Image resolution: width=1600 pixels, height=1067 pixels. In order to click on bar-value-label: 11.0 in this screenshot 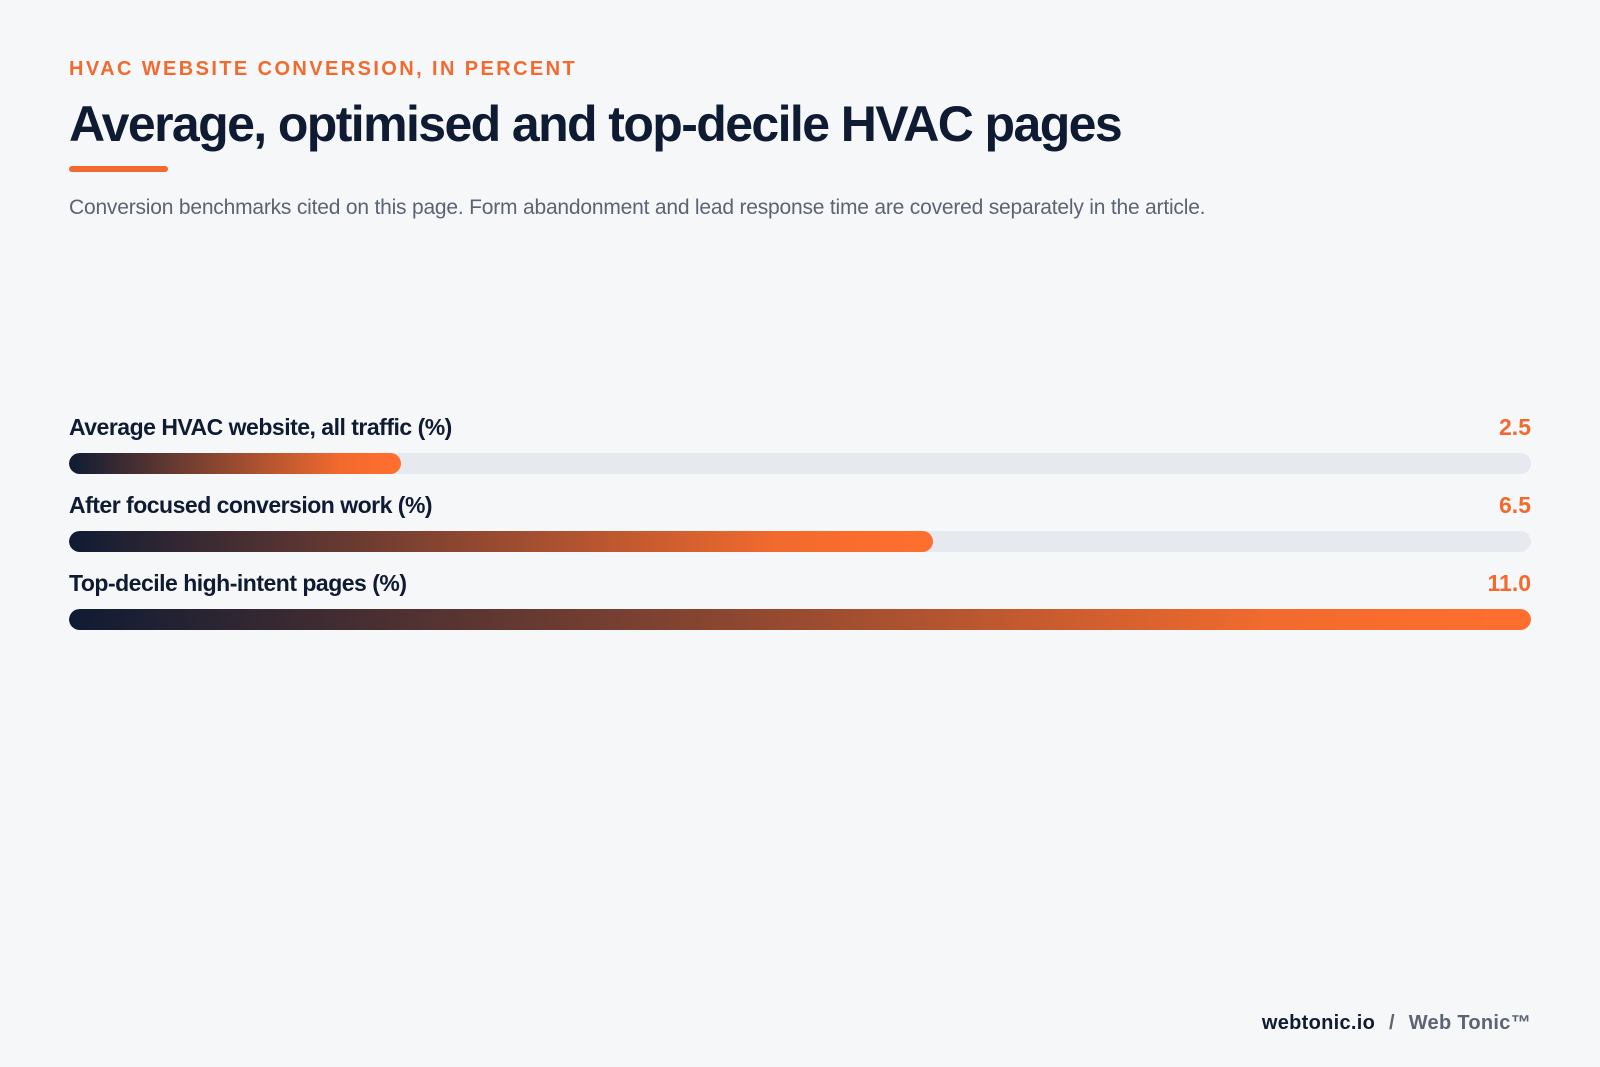, I will do `click(1509, 583)`.